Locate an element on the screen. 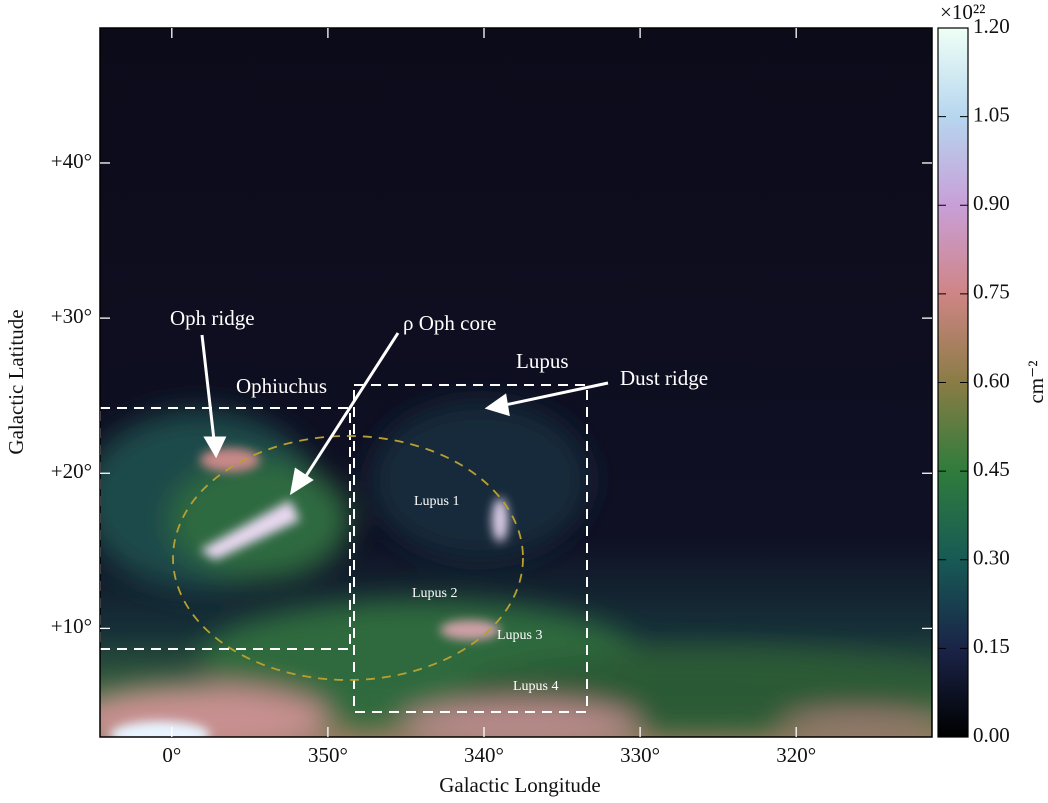 This screenshot has height=803, width=1048. annotation: Lupus 3 is located at coordinates (520, 635).